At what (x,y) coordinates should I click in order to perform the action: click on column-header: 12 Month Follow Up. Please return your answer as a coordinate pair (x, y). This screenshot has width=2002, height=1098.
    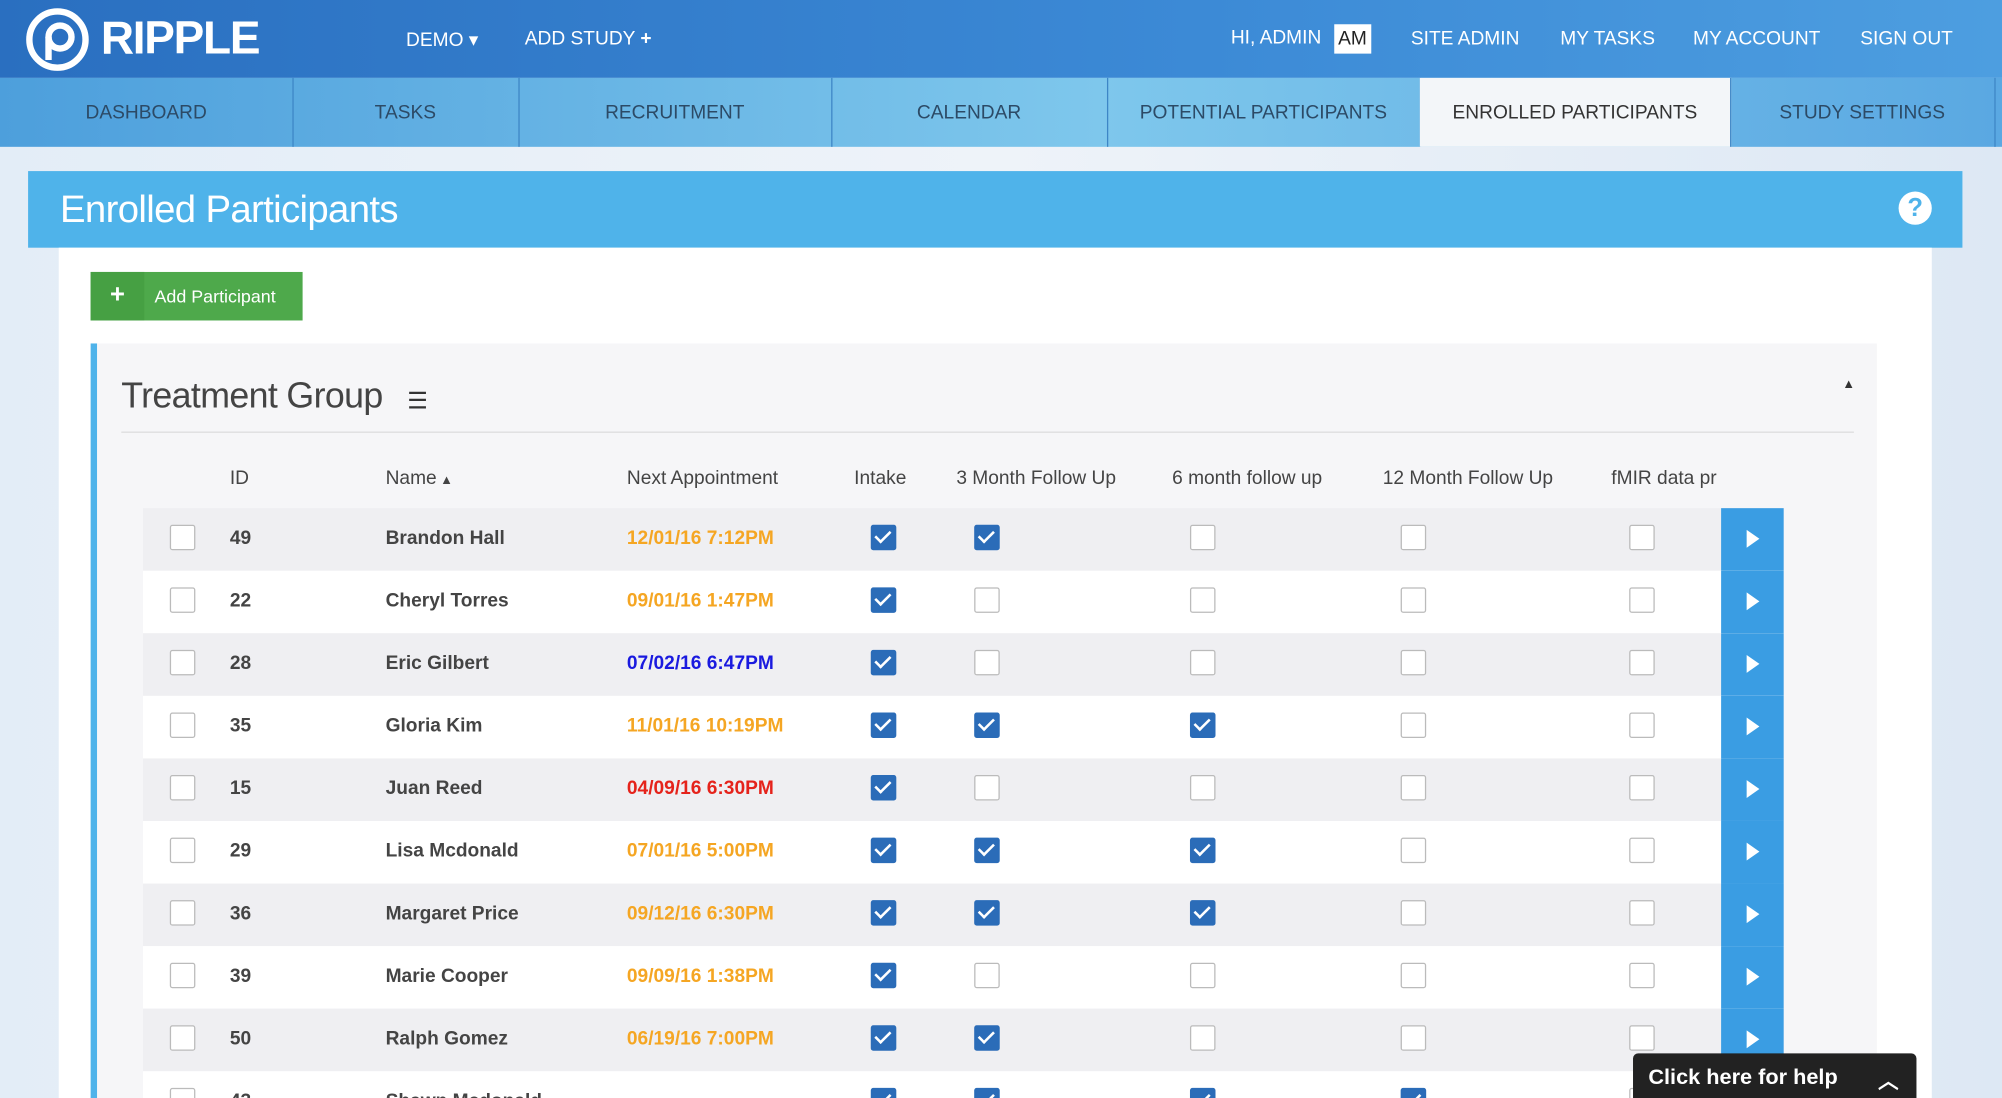
    Looking at the image, I should click on (1468, 478).